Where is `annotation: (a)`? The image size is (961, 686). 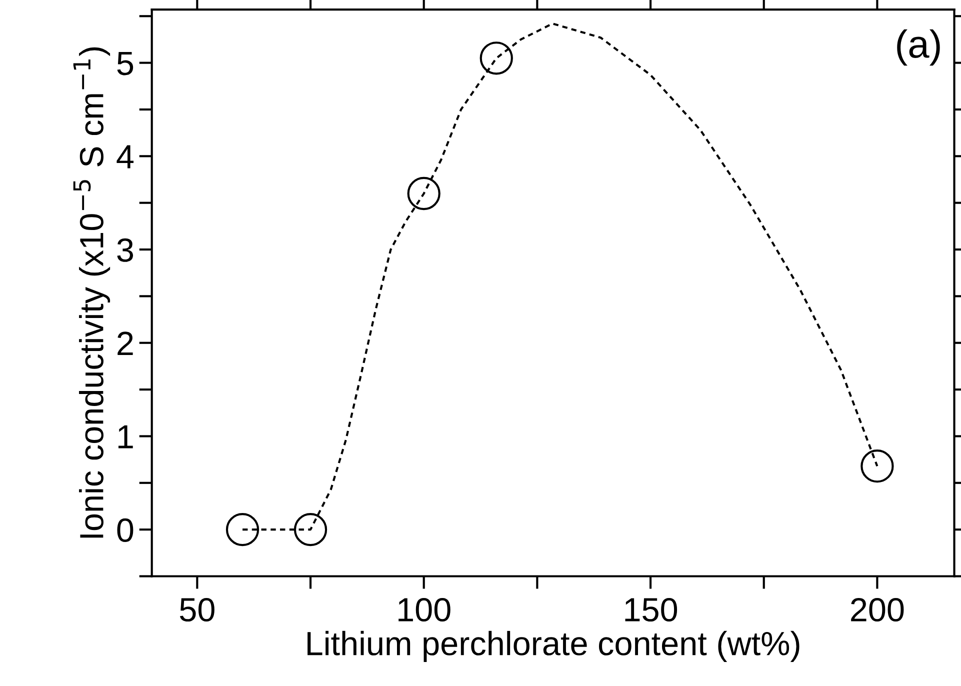 annotation: (a) is located at coordinates (918, 47).